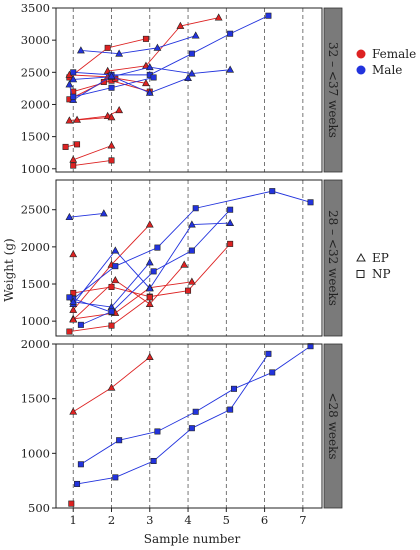 The width and height of the screenshot is (420, 550). I want to click on x-tick-label: 7, so click(302, 520).